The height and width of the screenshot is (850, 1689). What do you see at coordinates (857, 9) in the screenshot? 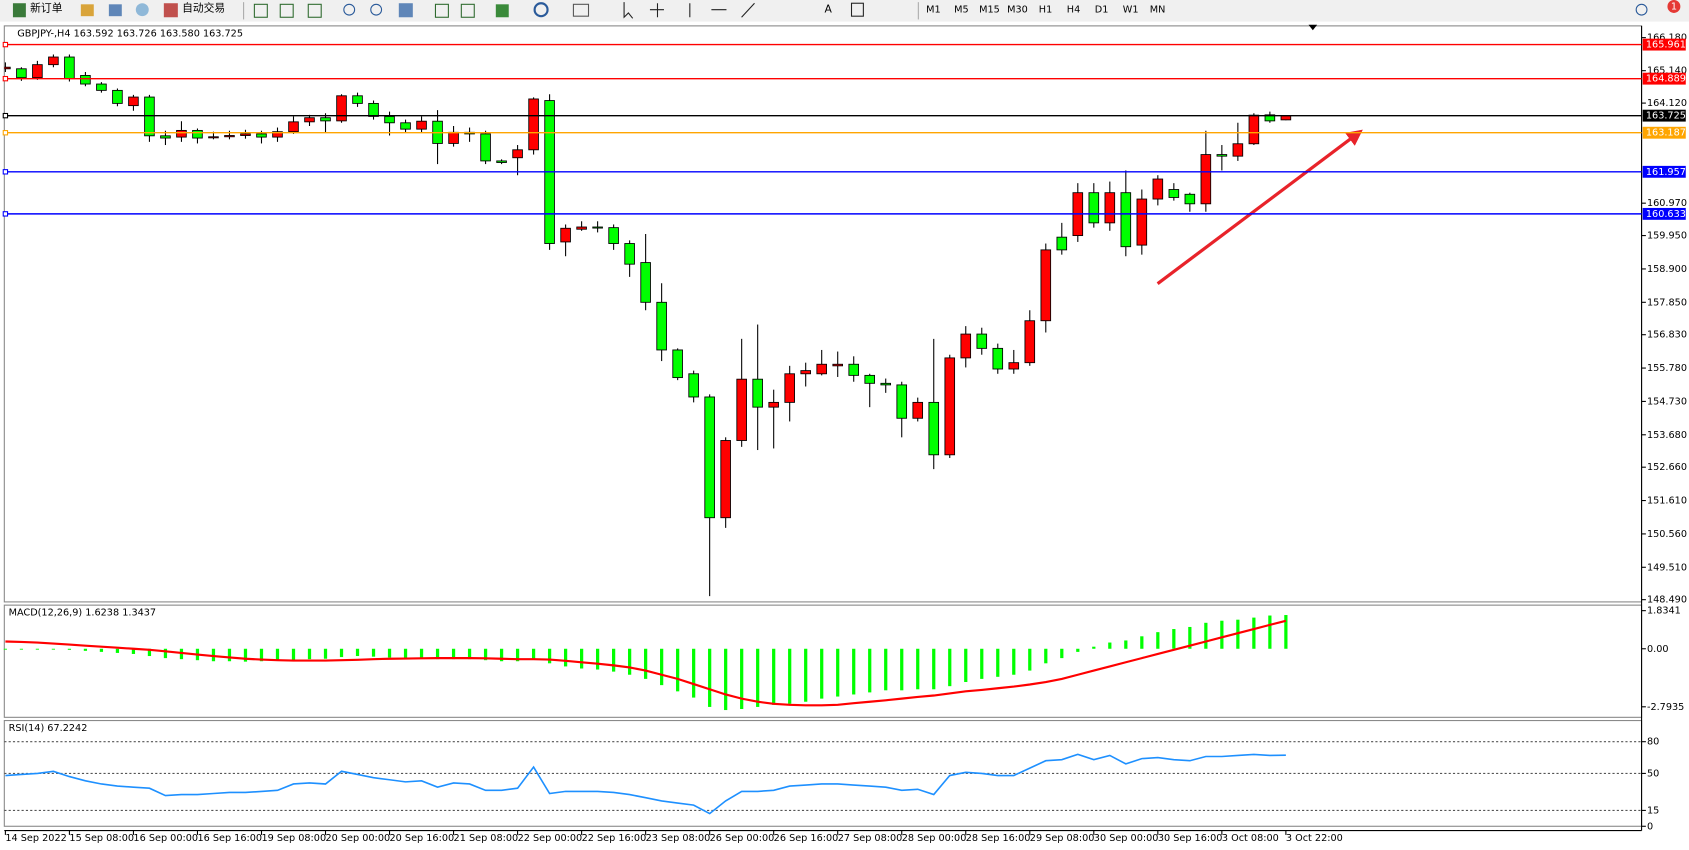
I see `label-tool` at bounding box center [857, 9].